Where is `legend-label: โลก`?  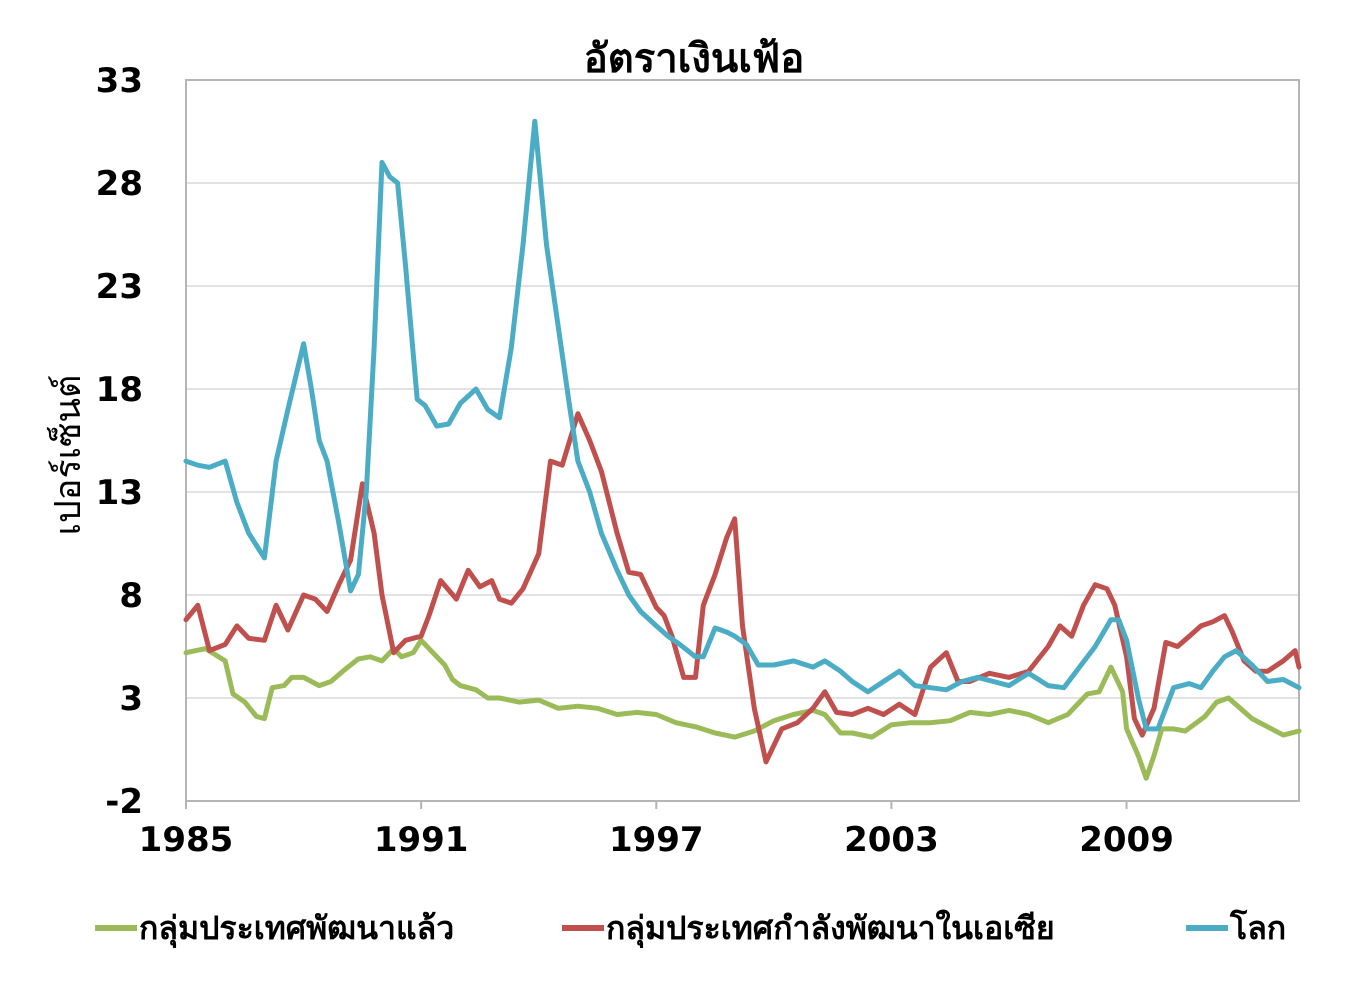
legend-label: โลก is located at coordinates (1257, 928).